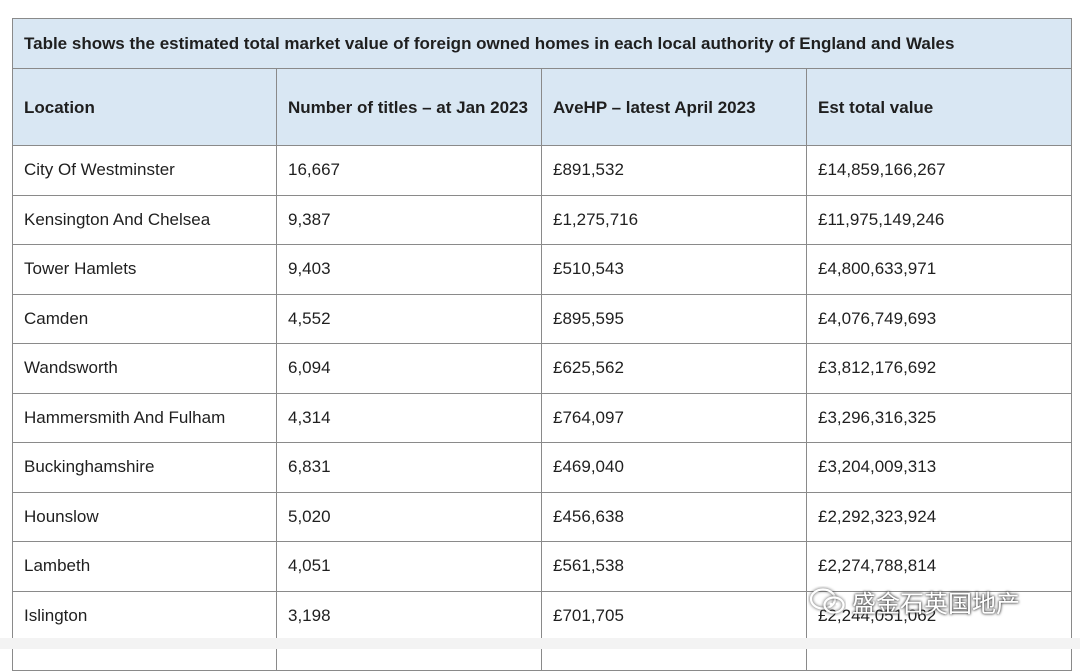 The image size is (1080, 671). What do you see at coordinates (674, 615) in the screenshot?
I see `cell-avehp: £701,705` at bounding box center [674, 615].